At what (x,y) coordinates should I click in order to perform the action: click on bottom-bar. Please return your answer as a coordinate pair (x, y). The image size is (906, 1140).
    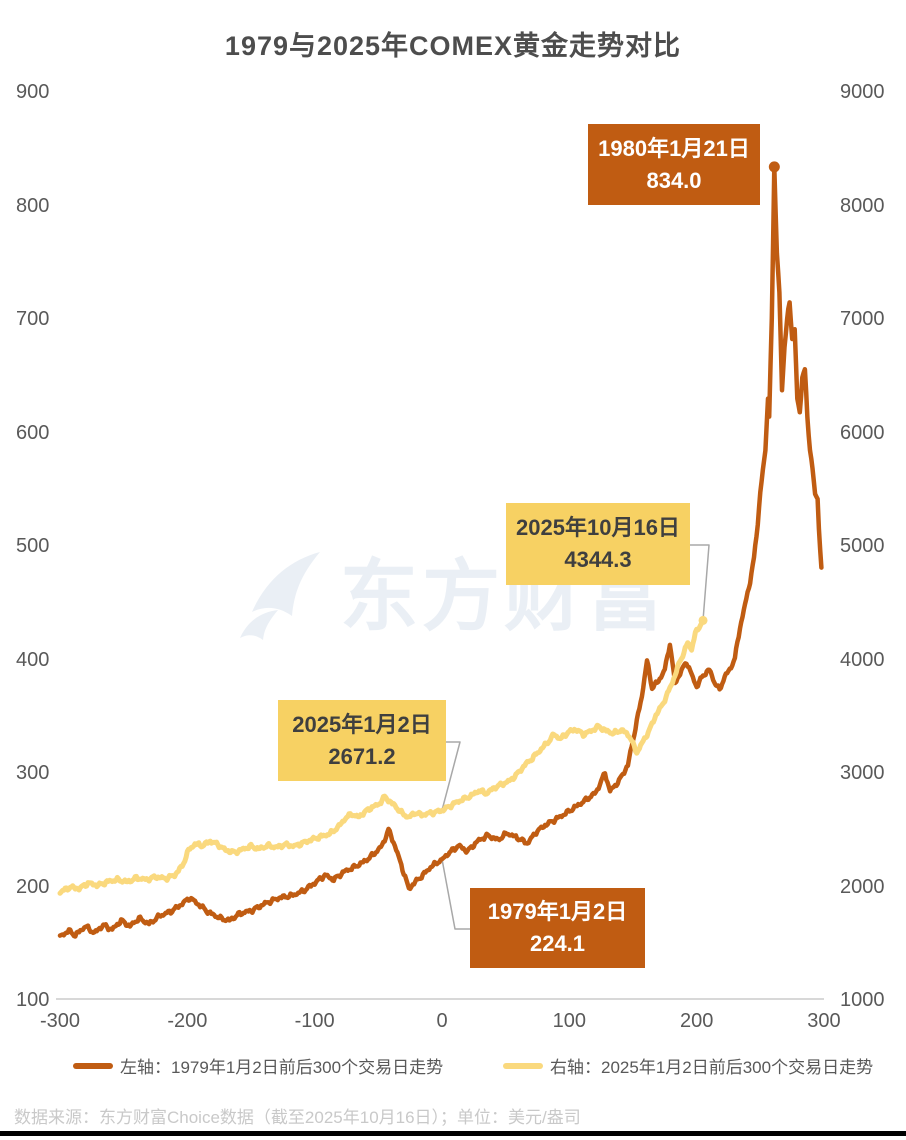
    Looking at the image, I should click on (453, 1133).